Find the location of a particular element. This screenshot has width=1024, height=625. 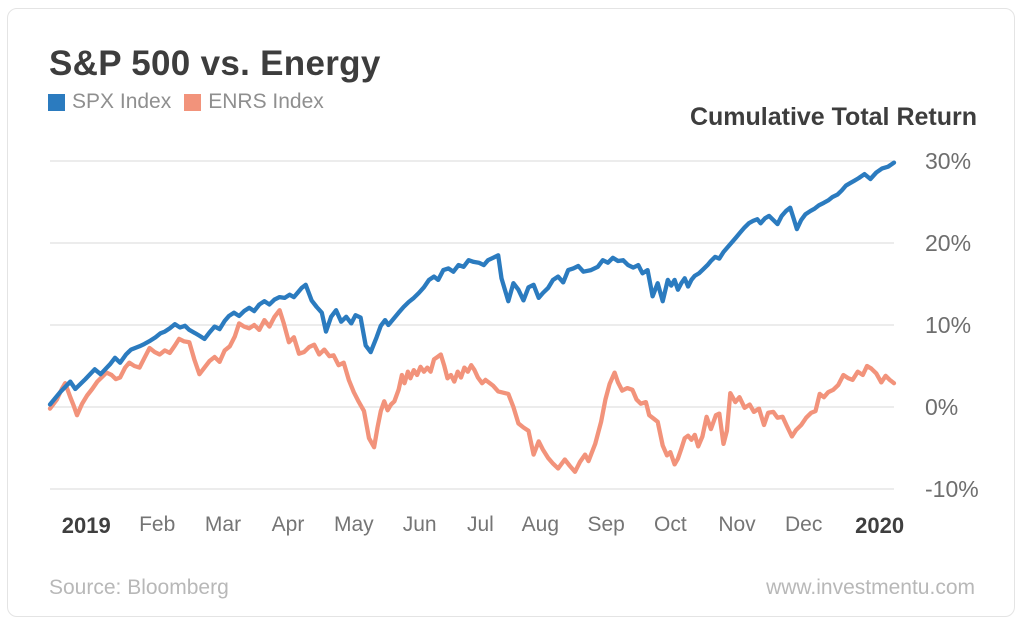

x-axis-tick-label: Nov is located at coordinates (737, 524).